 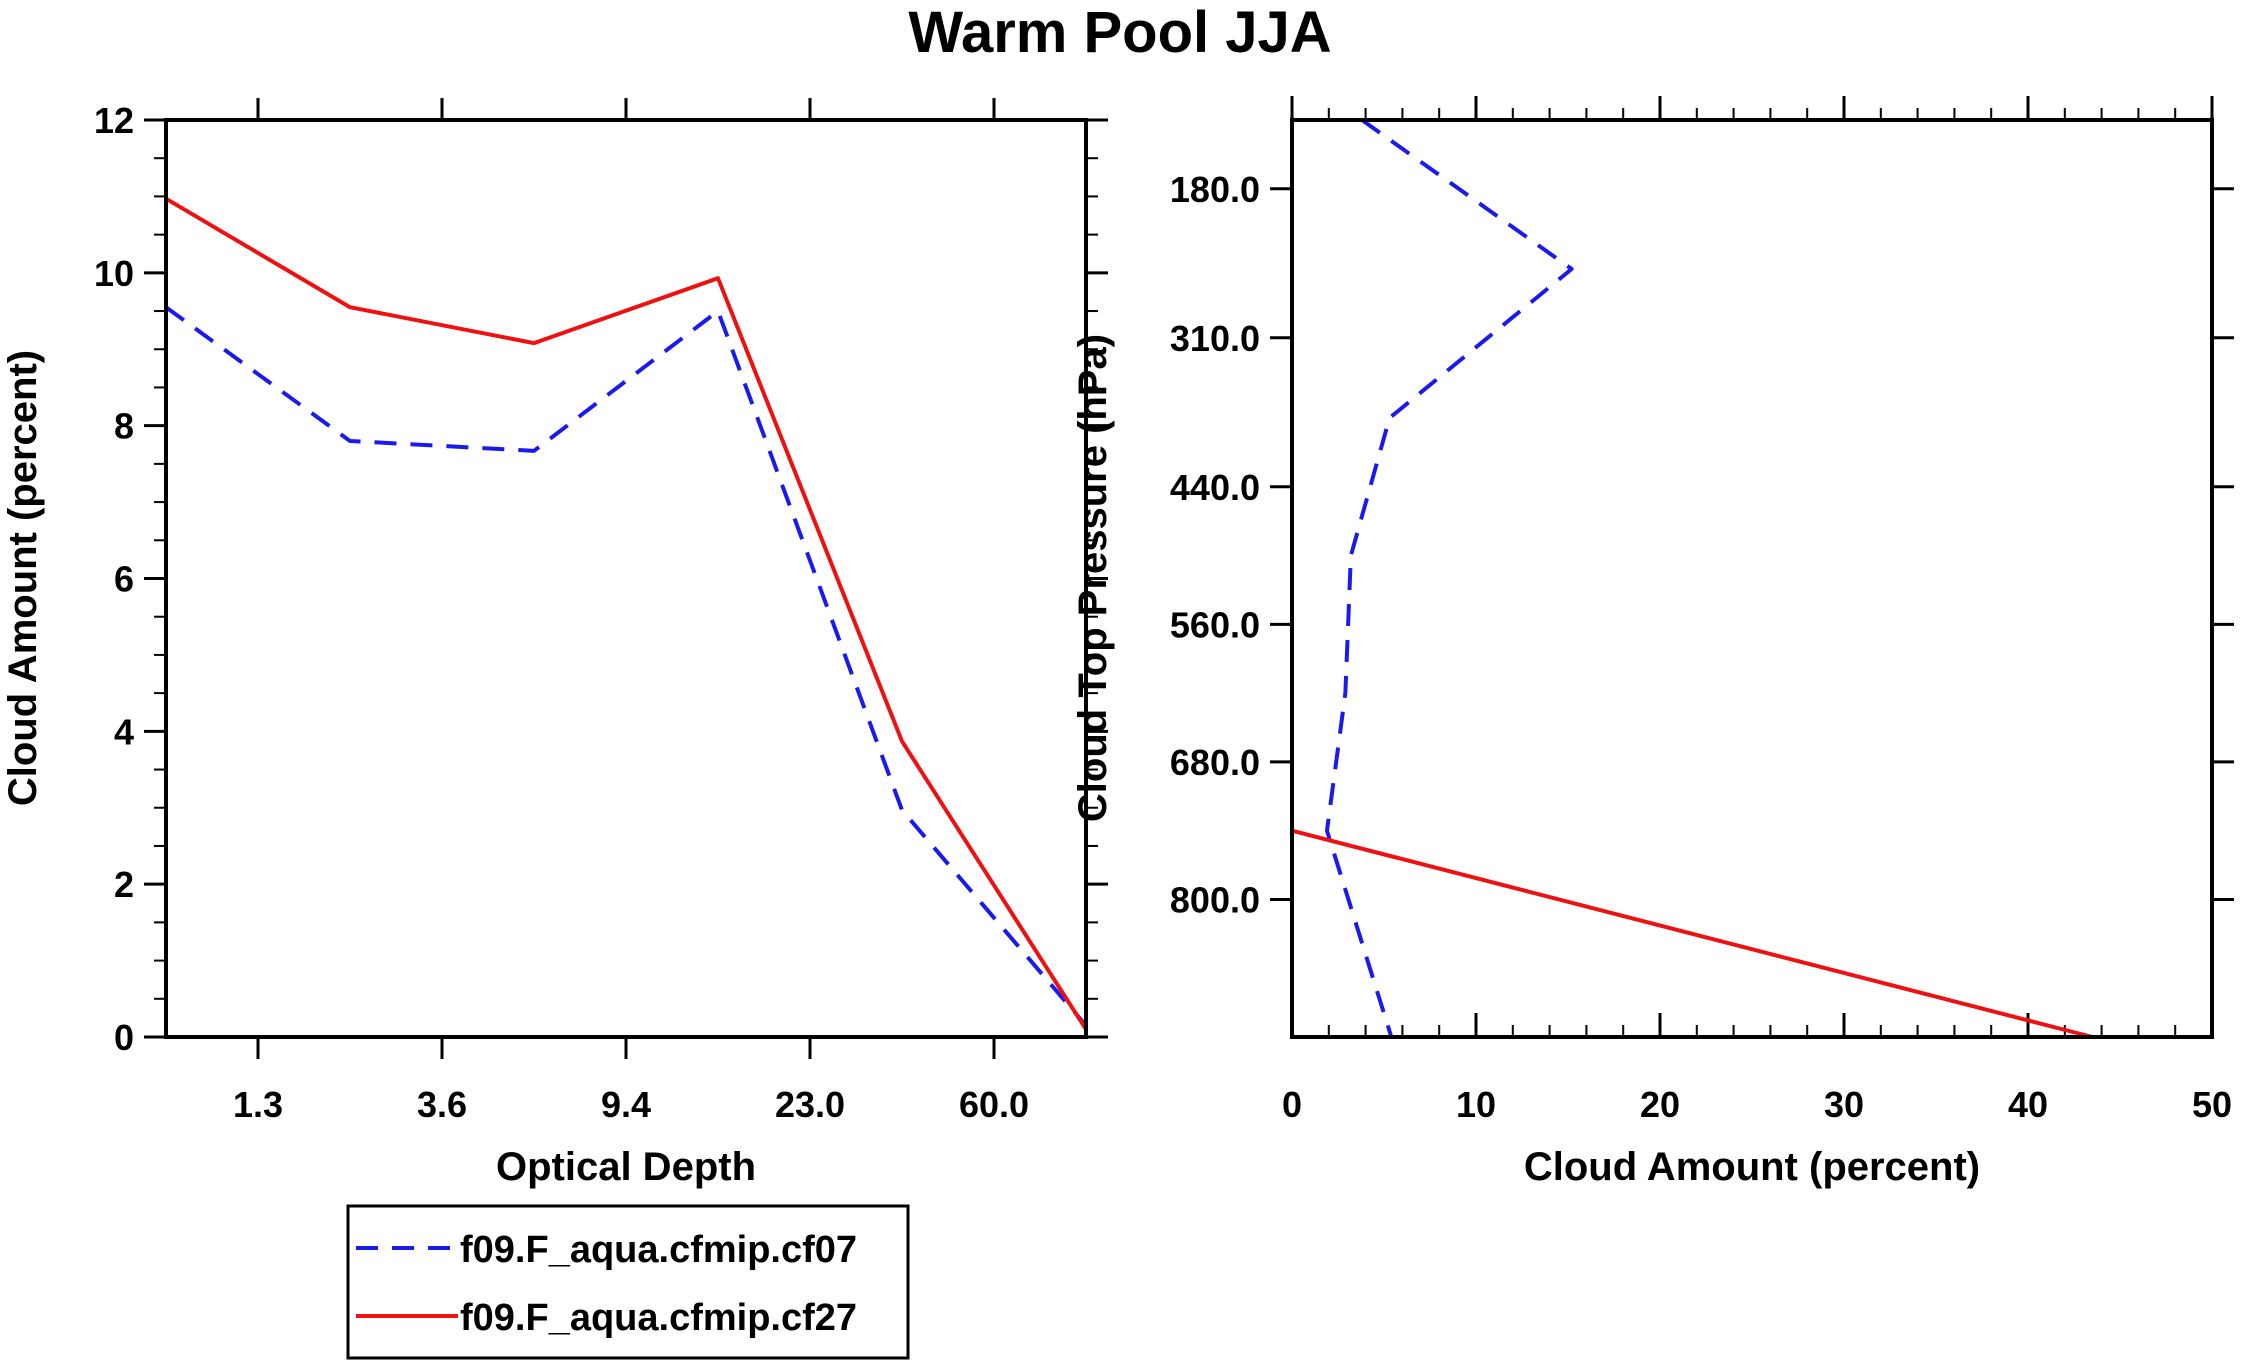 I want to click on right-x-tick-label: 0, so click(x=1292, y=1104).